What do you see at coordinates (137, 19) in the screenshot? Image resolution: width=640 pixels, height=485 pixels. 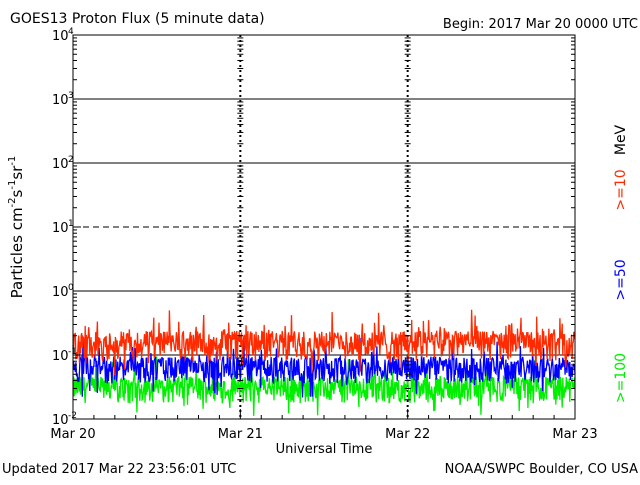 I see `chart-title: GOES13 Proton Flux (5 minute data)` at bounding box center [137, 19].